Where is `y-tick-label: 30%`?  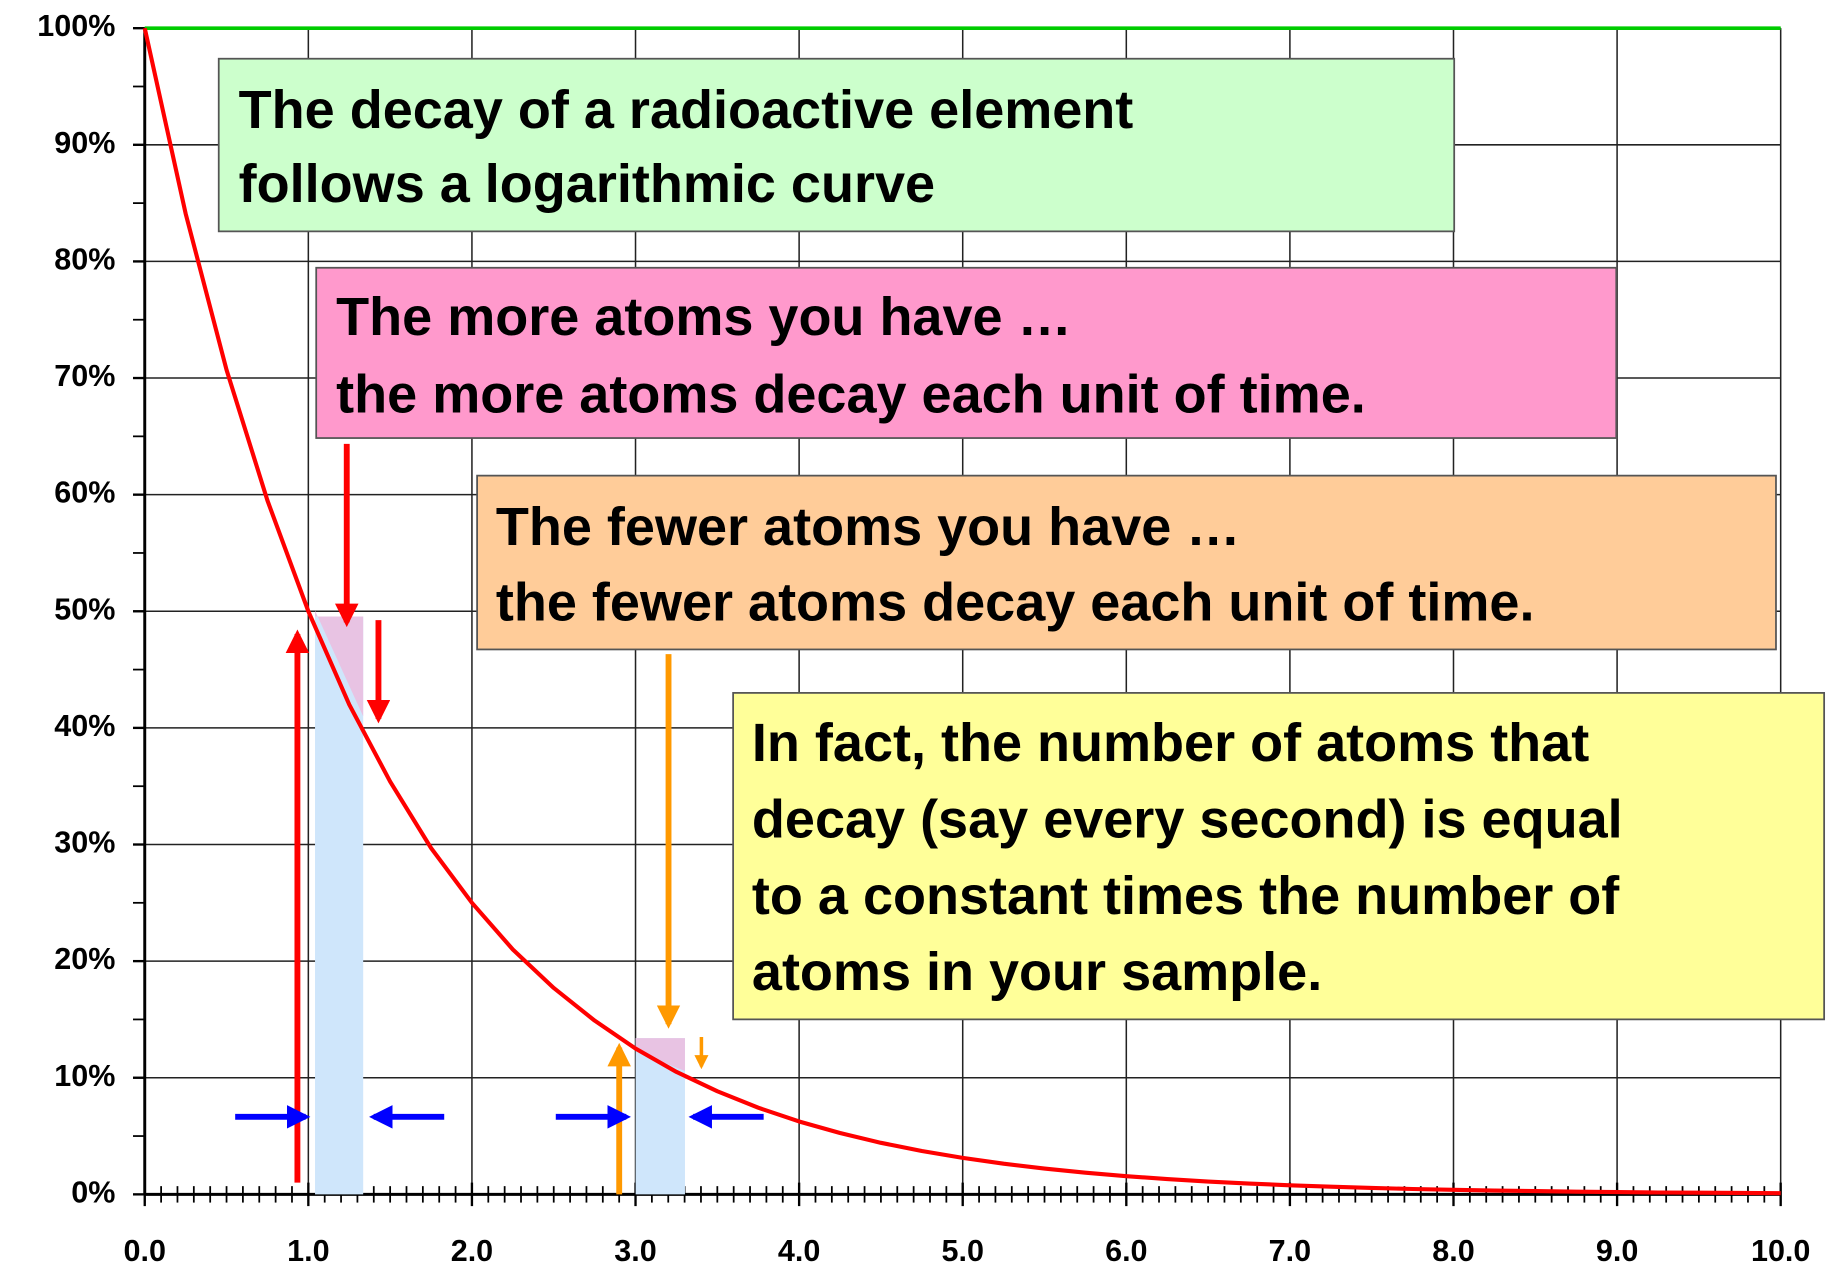 y-tick-label: 30% is located at coordinates (84, 843).